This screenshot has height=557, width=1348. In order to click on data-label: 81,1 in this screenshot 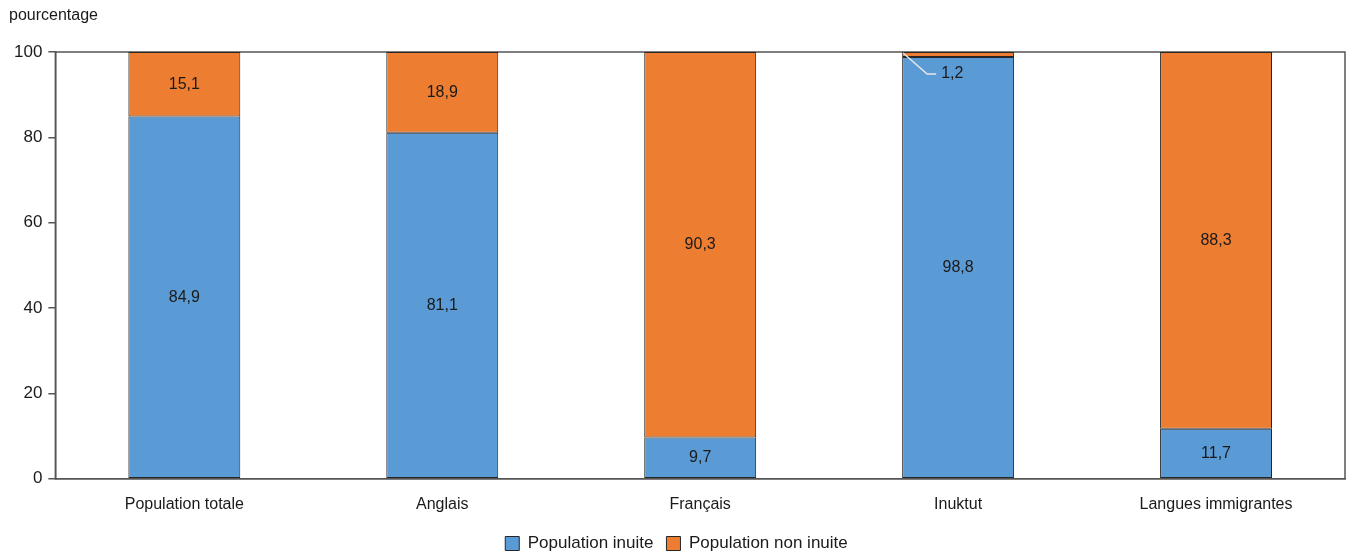, I will do `click(442, 304)`.